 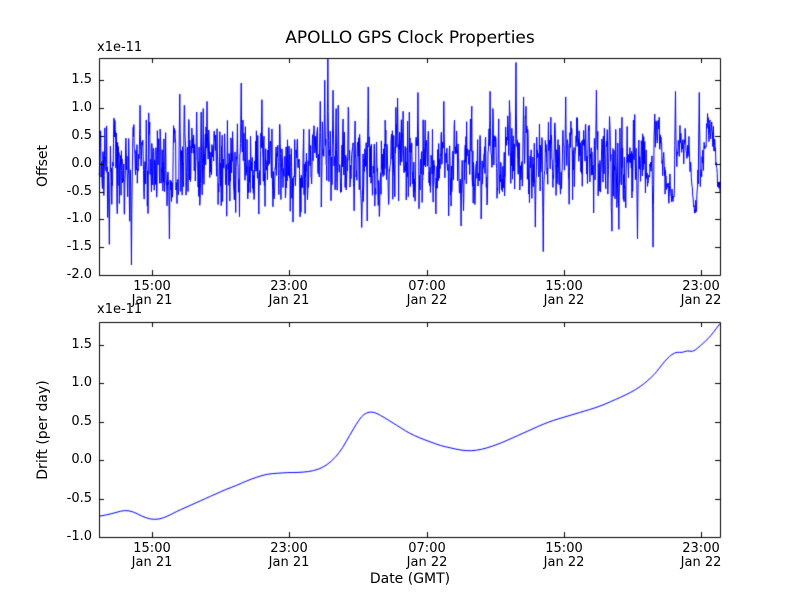 What do you see at coordinates (79, 246) in the screenshot?
I see `y-tick-label: -1.5` at bounding box center [79, 246].